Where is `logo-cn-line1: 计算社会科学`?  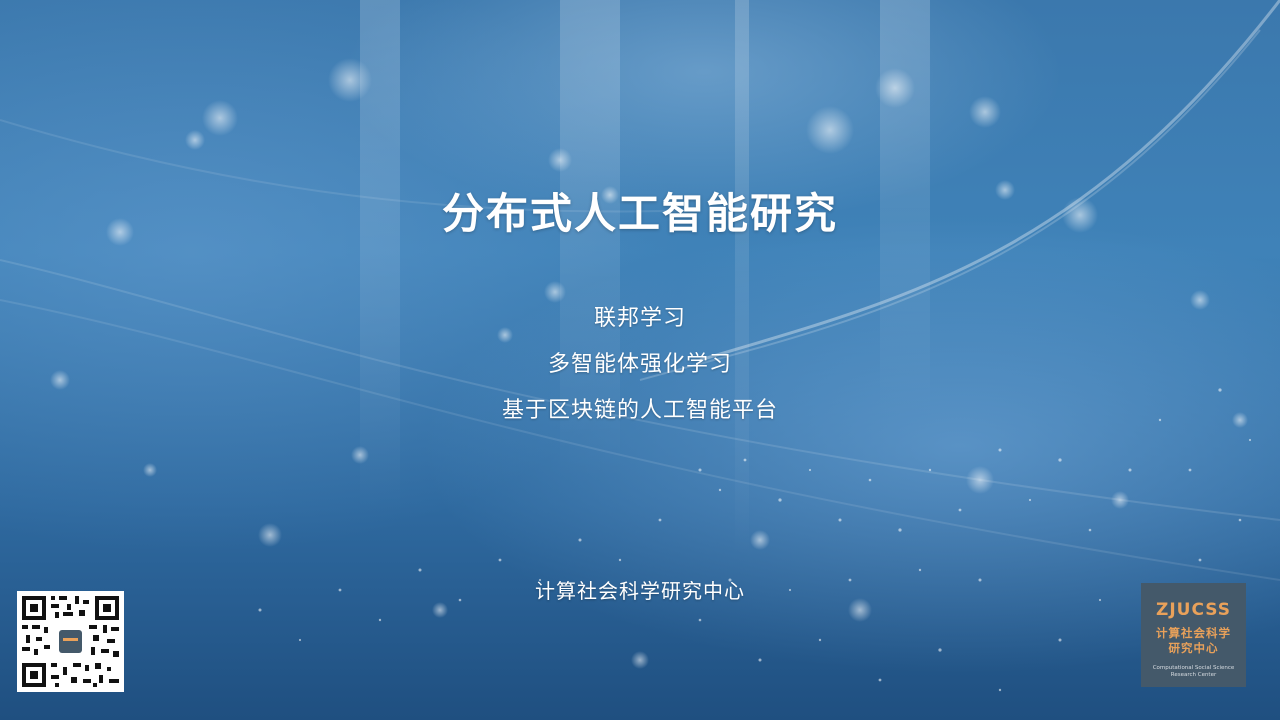
logo-cn-line1: 计算社会科学 is located at coordinates (1193, 633).